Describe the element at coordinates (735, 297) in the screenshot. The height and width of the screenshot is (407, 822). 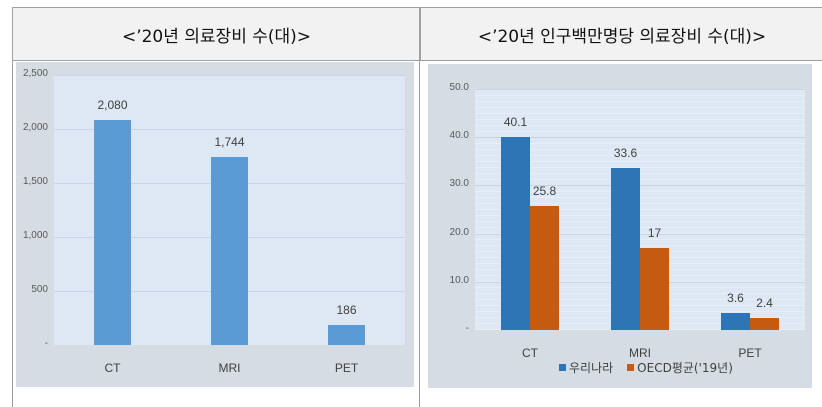
I see `data-label: 3.6` at that location.